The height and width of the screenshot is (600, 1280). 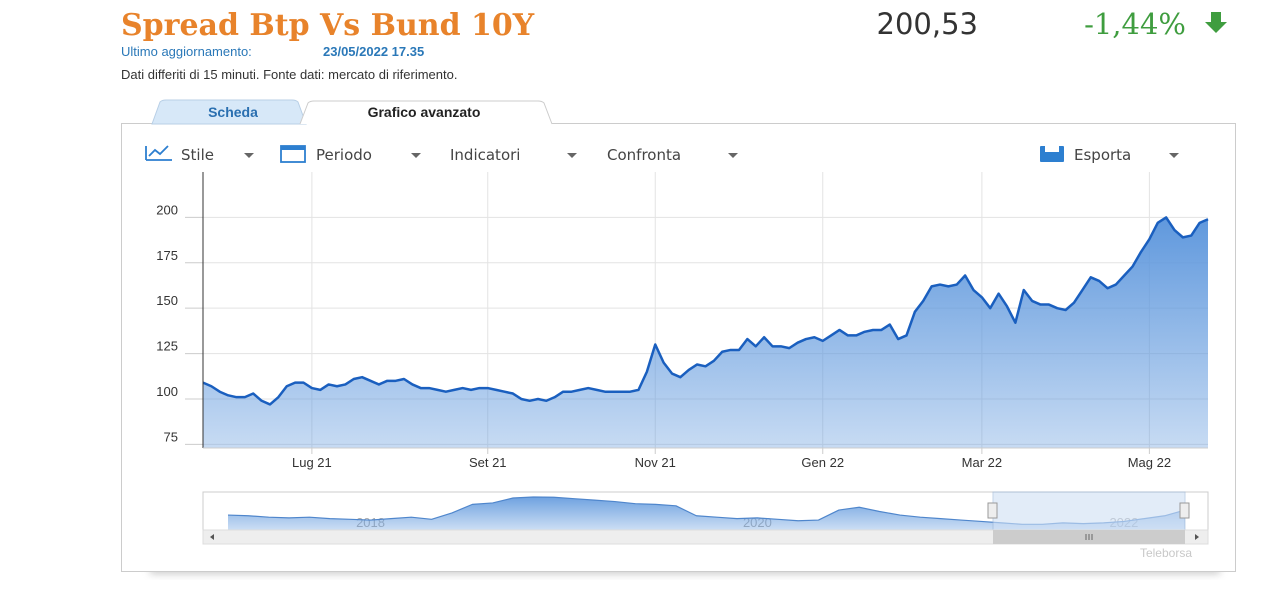 What do you see at coordinates (197, 155) in the screenshot?
I see `toolbar-item: Stile` at bounding box center [197, 155].